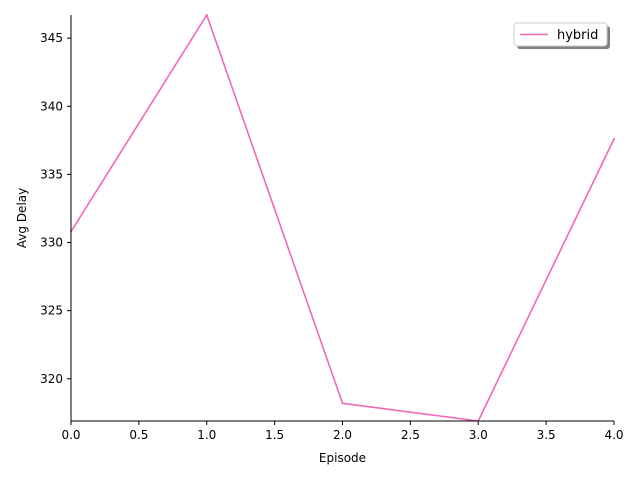 This screenshot has width=640, height=480. Describe the element at coordinates (546, 435) in the screenshot. I see `x-tick-label: 3.5` at that location.